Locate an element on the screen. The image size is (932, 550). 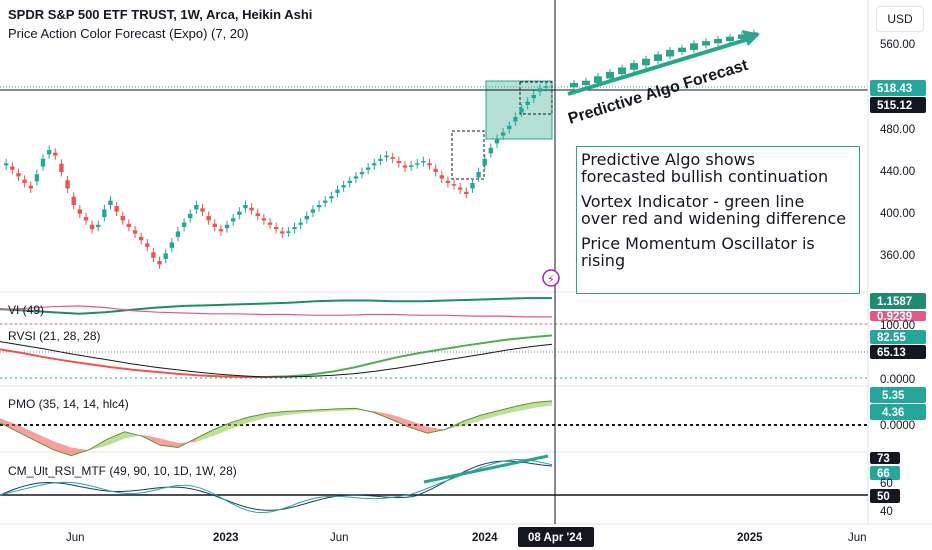
crosshair-date-tag: 08 Apr '24 is located at coordinates (555, 538).